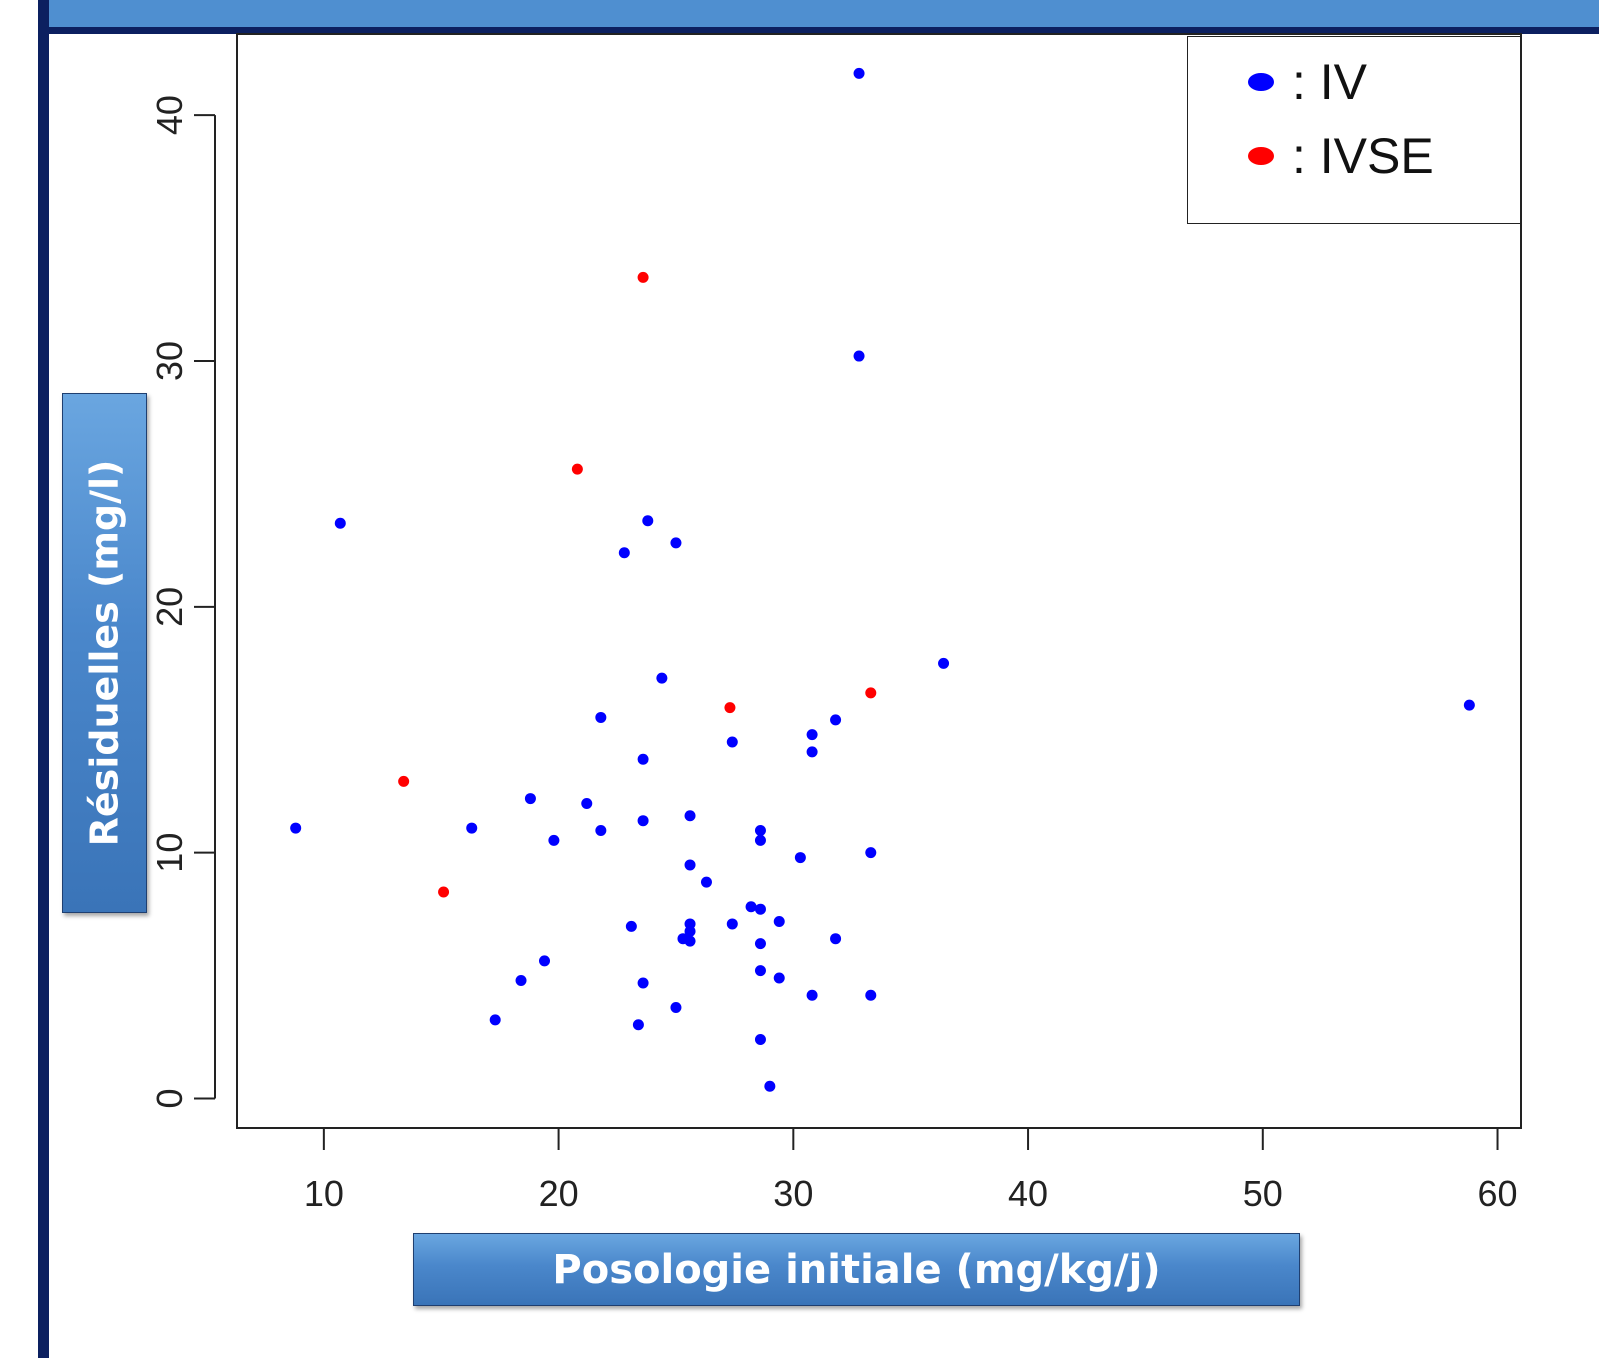 Image resolution: width=1599 pixels, height=1358 pixels. I want to click on x-tick-label: 50, so click(1263, 1193).